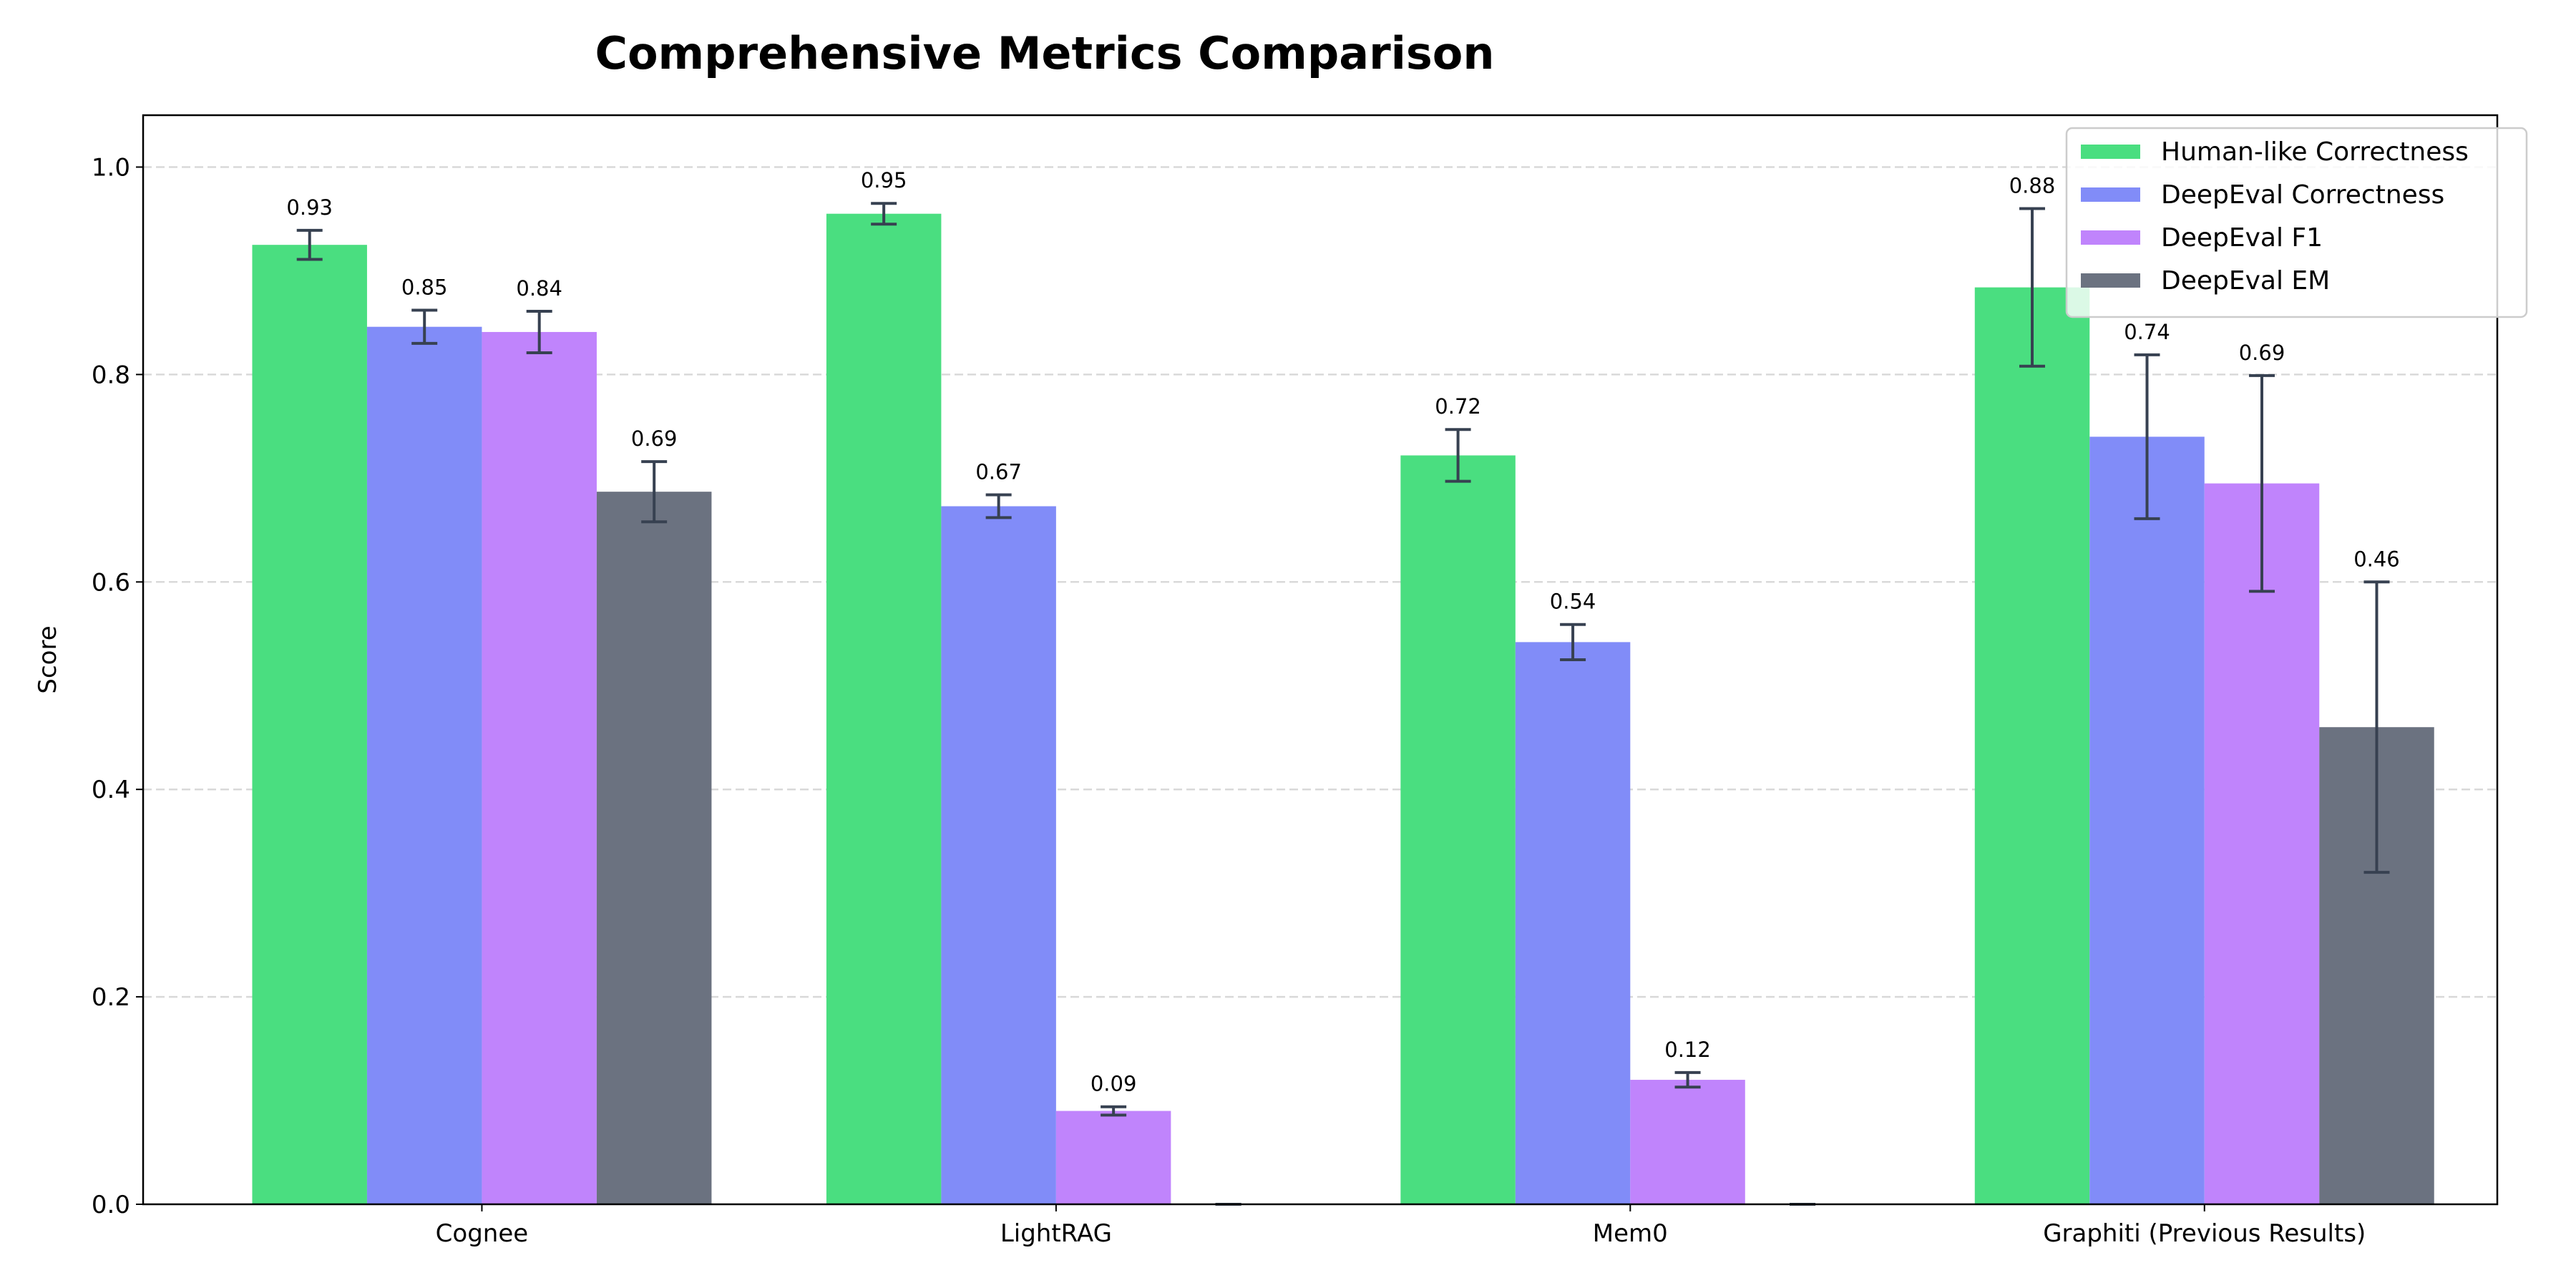  What do you see at coordinates (111, 997) in the screenshot?
I see `y-tick-label: 0.2` at bounding box center [111, 997].